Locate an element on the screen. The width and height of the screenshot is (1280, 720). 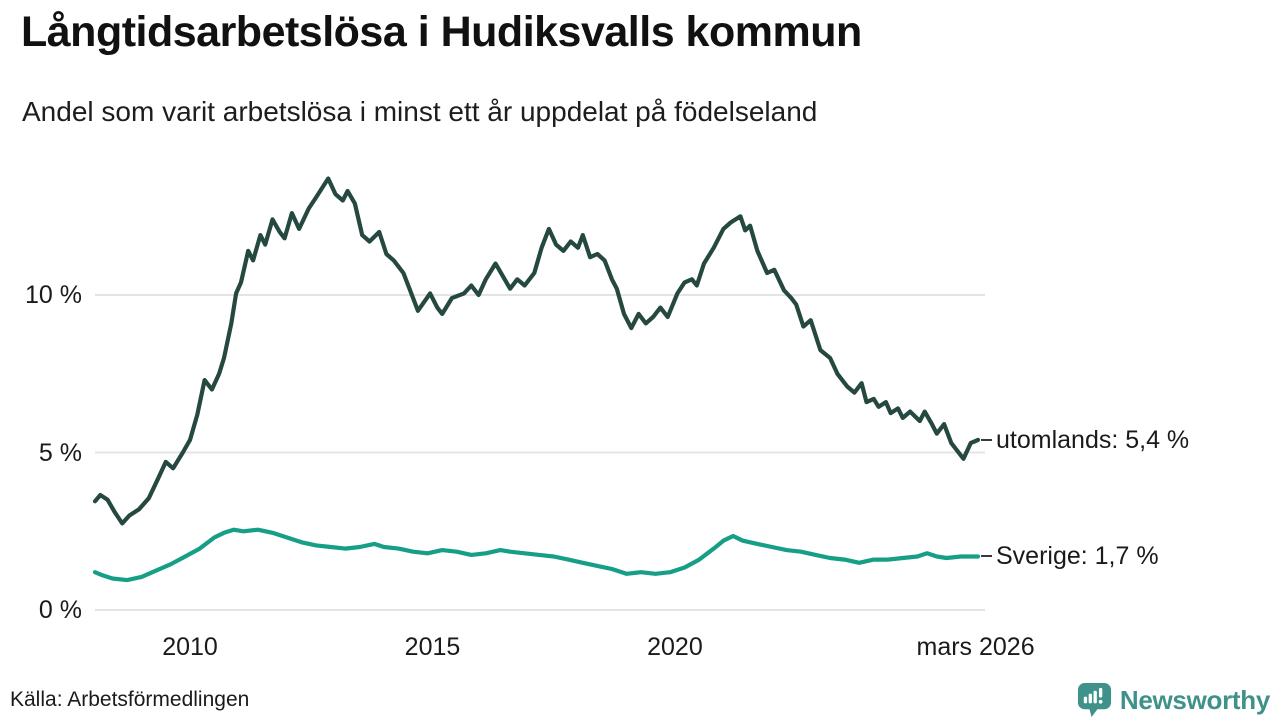
newsworthy-logo: Newsworthy is located at coordinates (1173, 700).